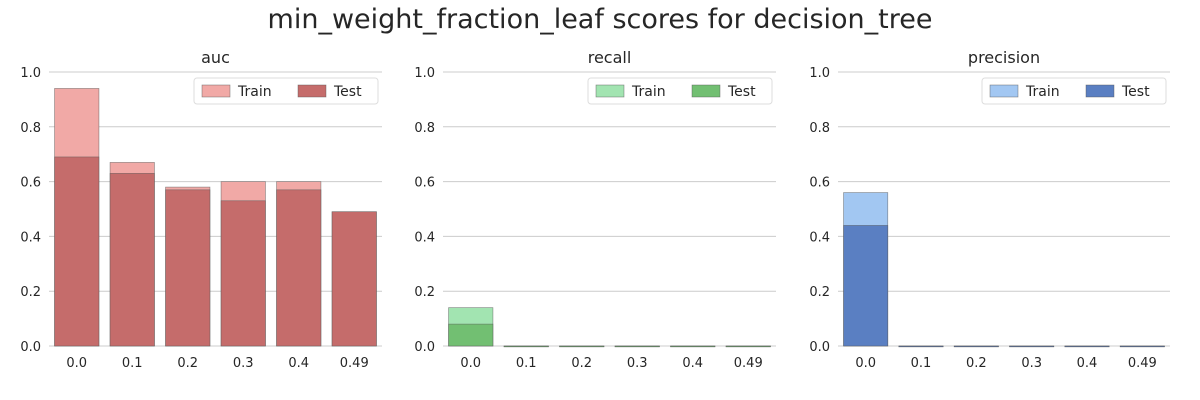  I want to click on chart-title: auc, so click(215, 57).